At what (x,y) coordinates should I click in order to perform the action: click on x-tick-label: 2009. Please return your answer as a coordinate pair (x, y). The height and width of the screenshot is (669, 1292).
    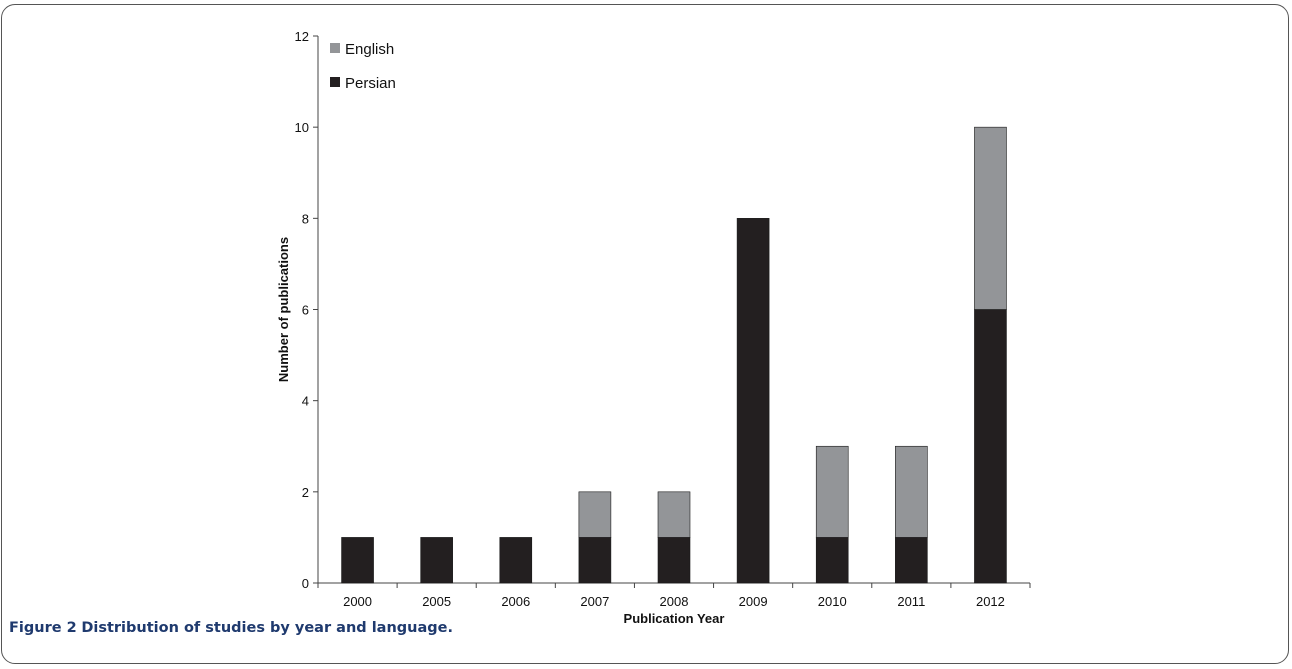
    Looking at the image, I should click on (753, 601).